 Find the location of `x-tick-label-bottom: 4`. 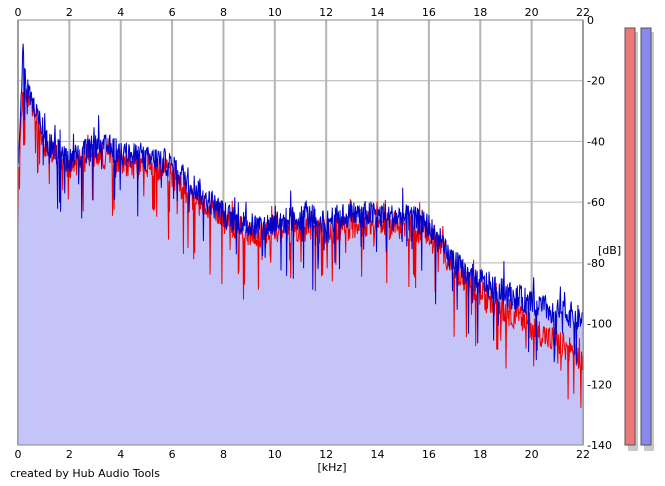

x-tick-label-bottom: 4 is located at coordinates (120, 454).